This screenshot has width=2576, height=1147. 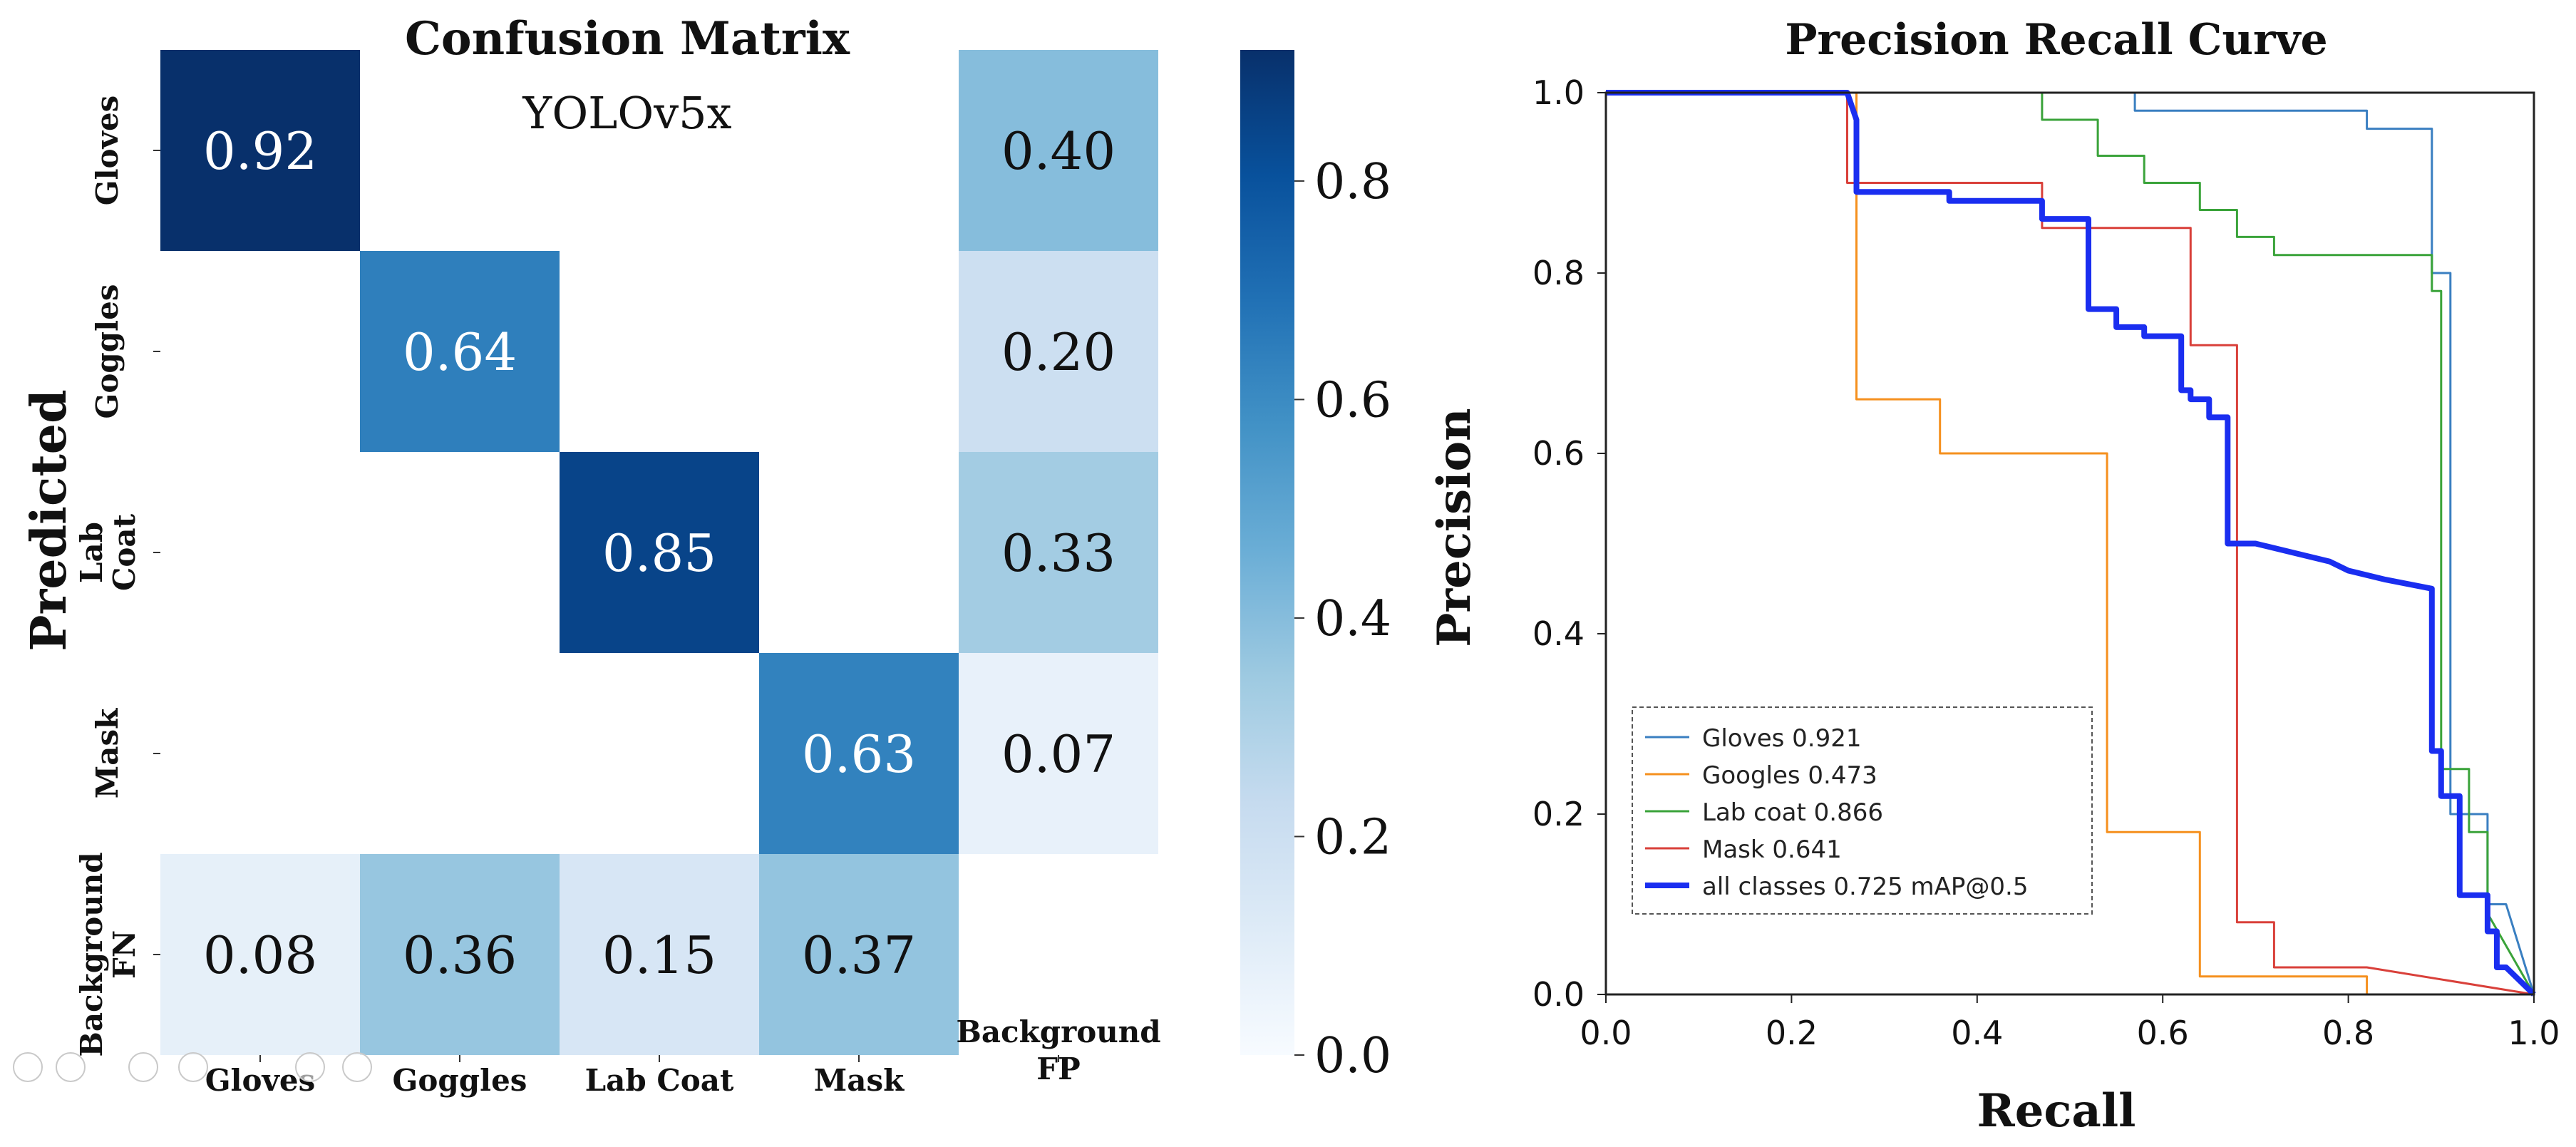 I want to click on cm-cell-value: 0.85, so click(x=659, y=553).